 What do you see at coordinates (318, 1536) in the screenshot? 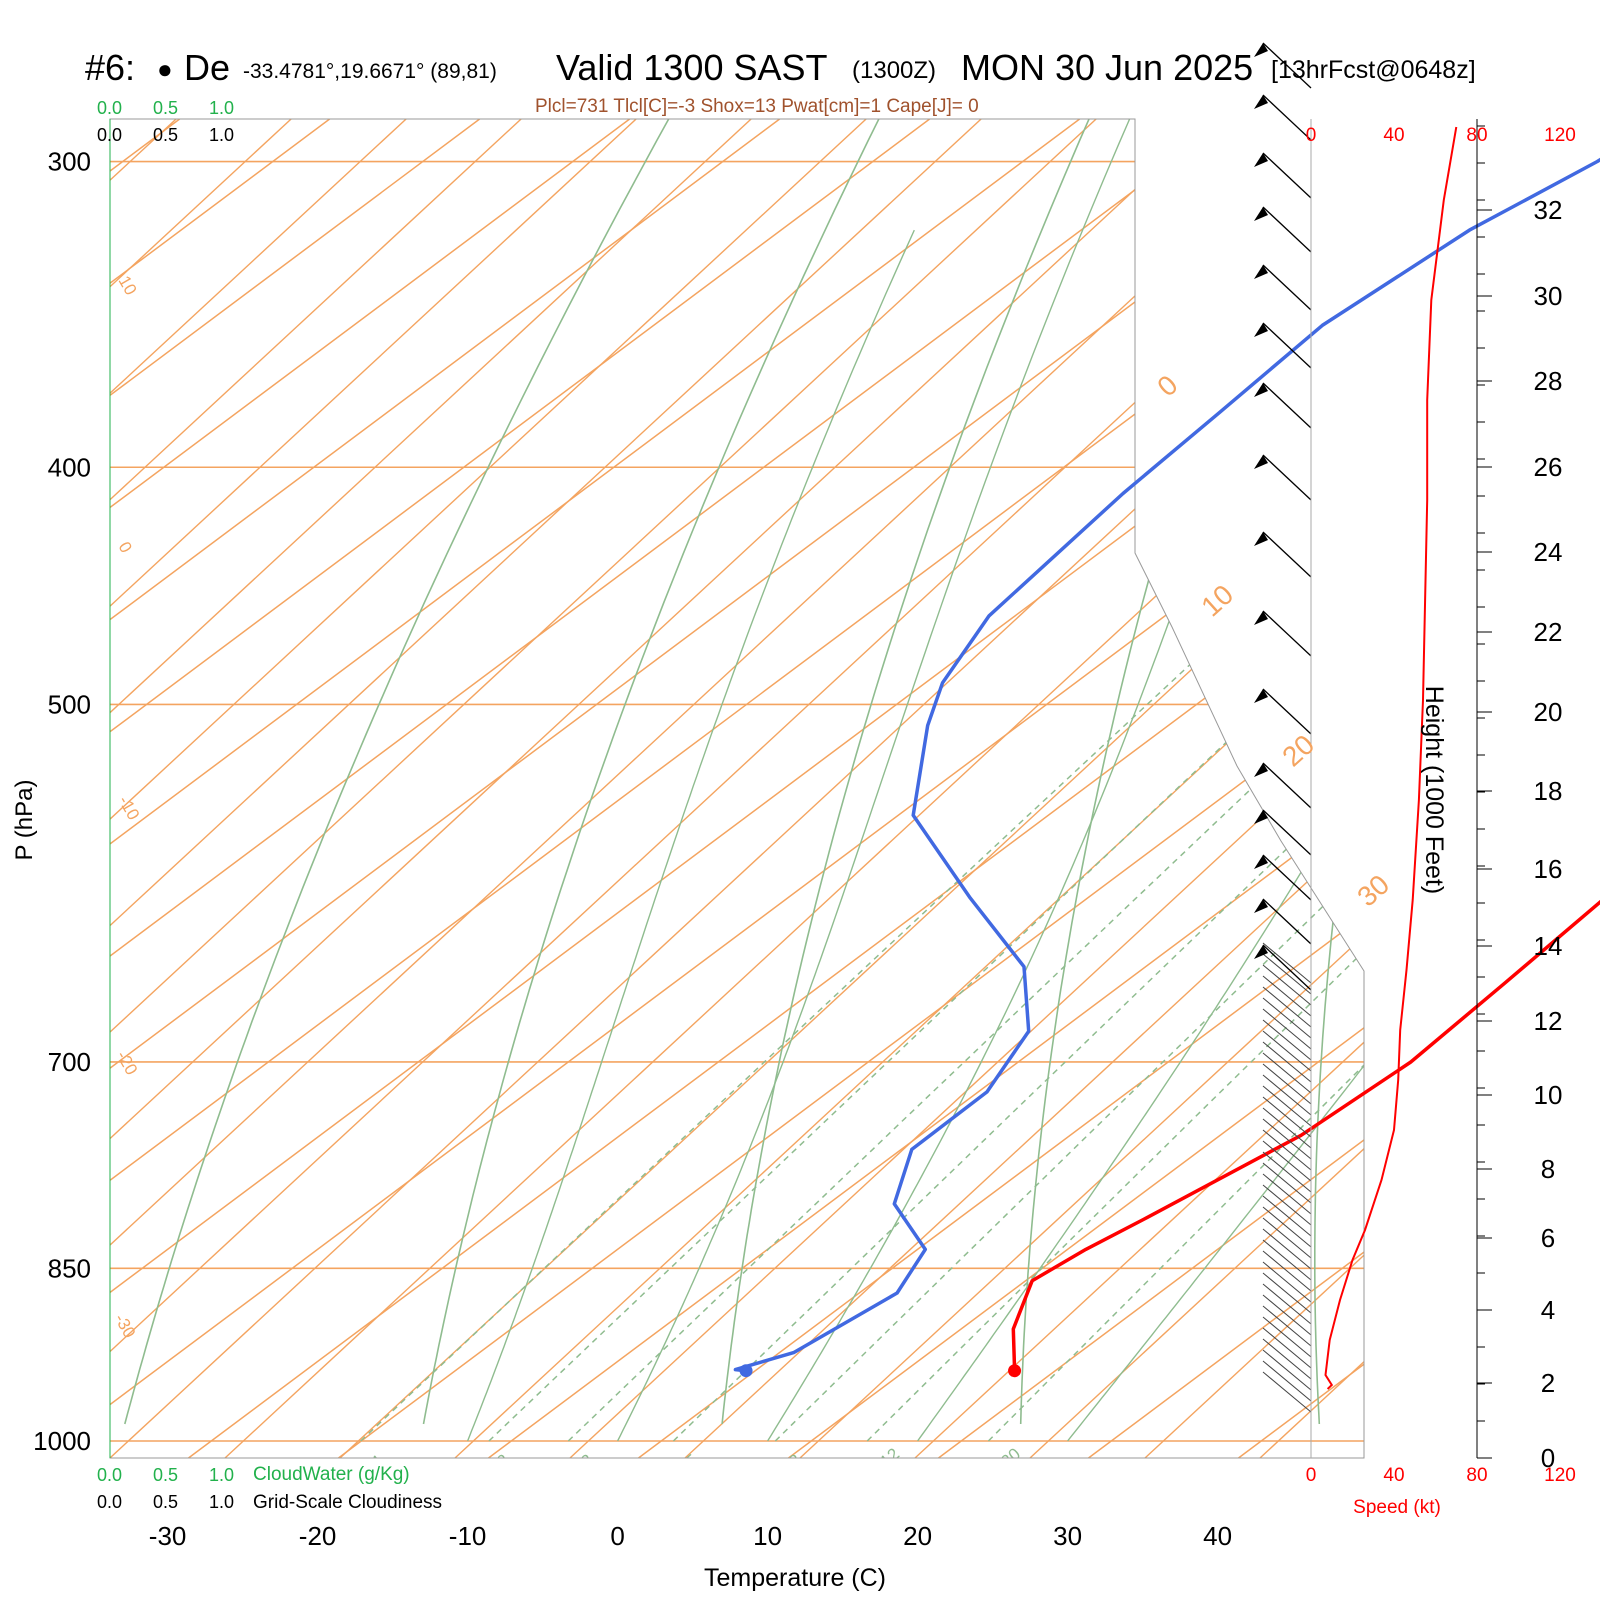
I see `temperature-tick-label: -20` at bounding box center [318, 1536].